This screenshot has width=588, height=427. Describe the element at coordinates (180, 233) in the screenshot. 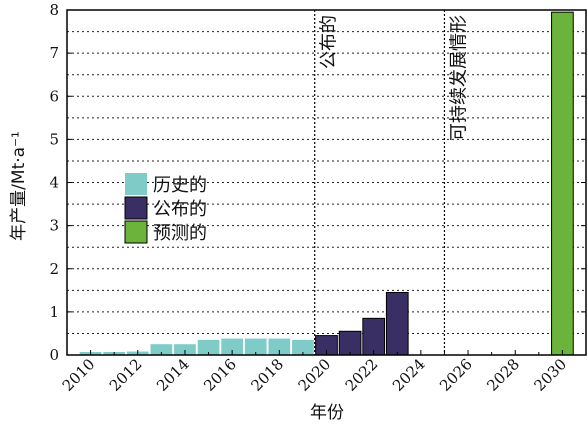

I see `legend-label: 预测的` at that location.